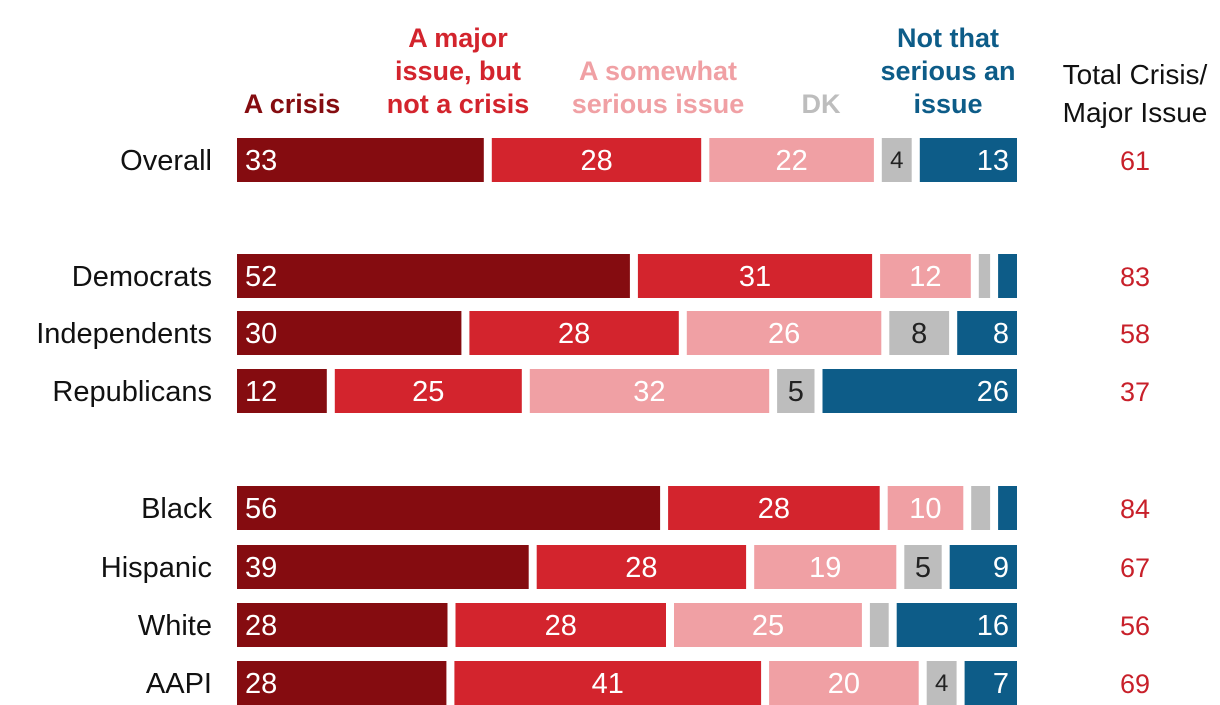 This screenshot has height=705, width=1220. What do you see at coordinates (1135, 626) in the screenshot?
I see `total-value: 56` at bounding box center [1135, 626].